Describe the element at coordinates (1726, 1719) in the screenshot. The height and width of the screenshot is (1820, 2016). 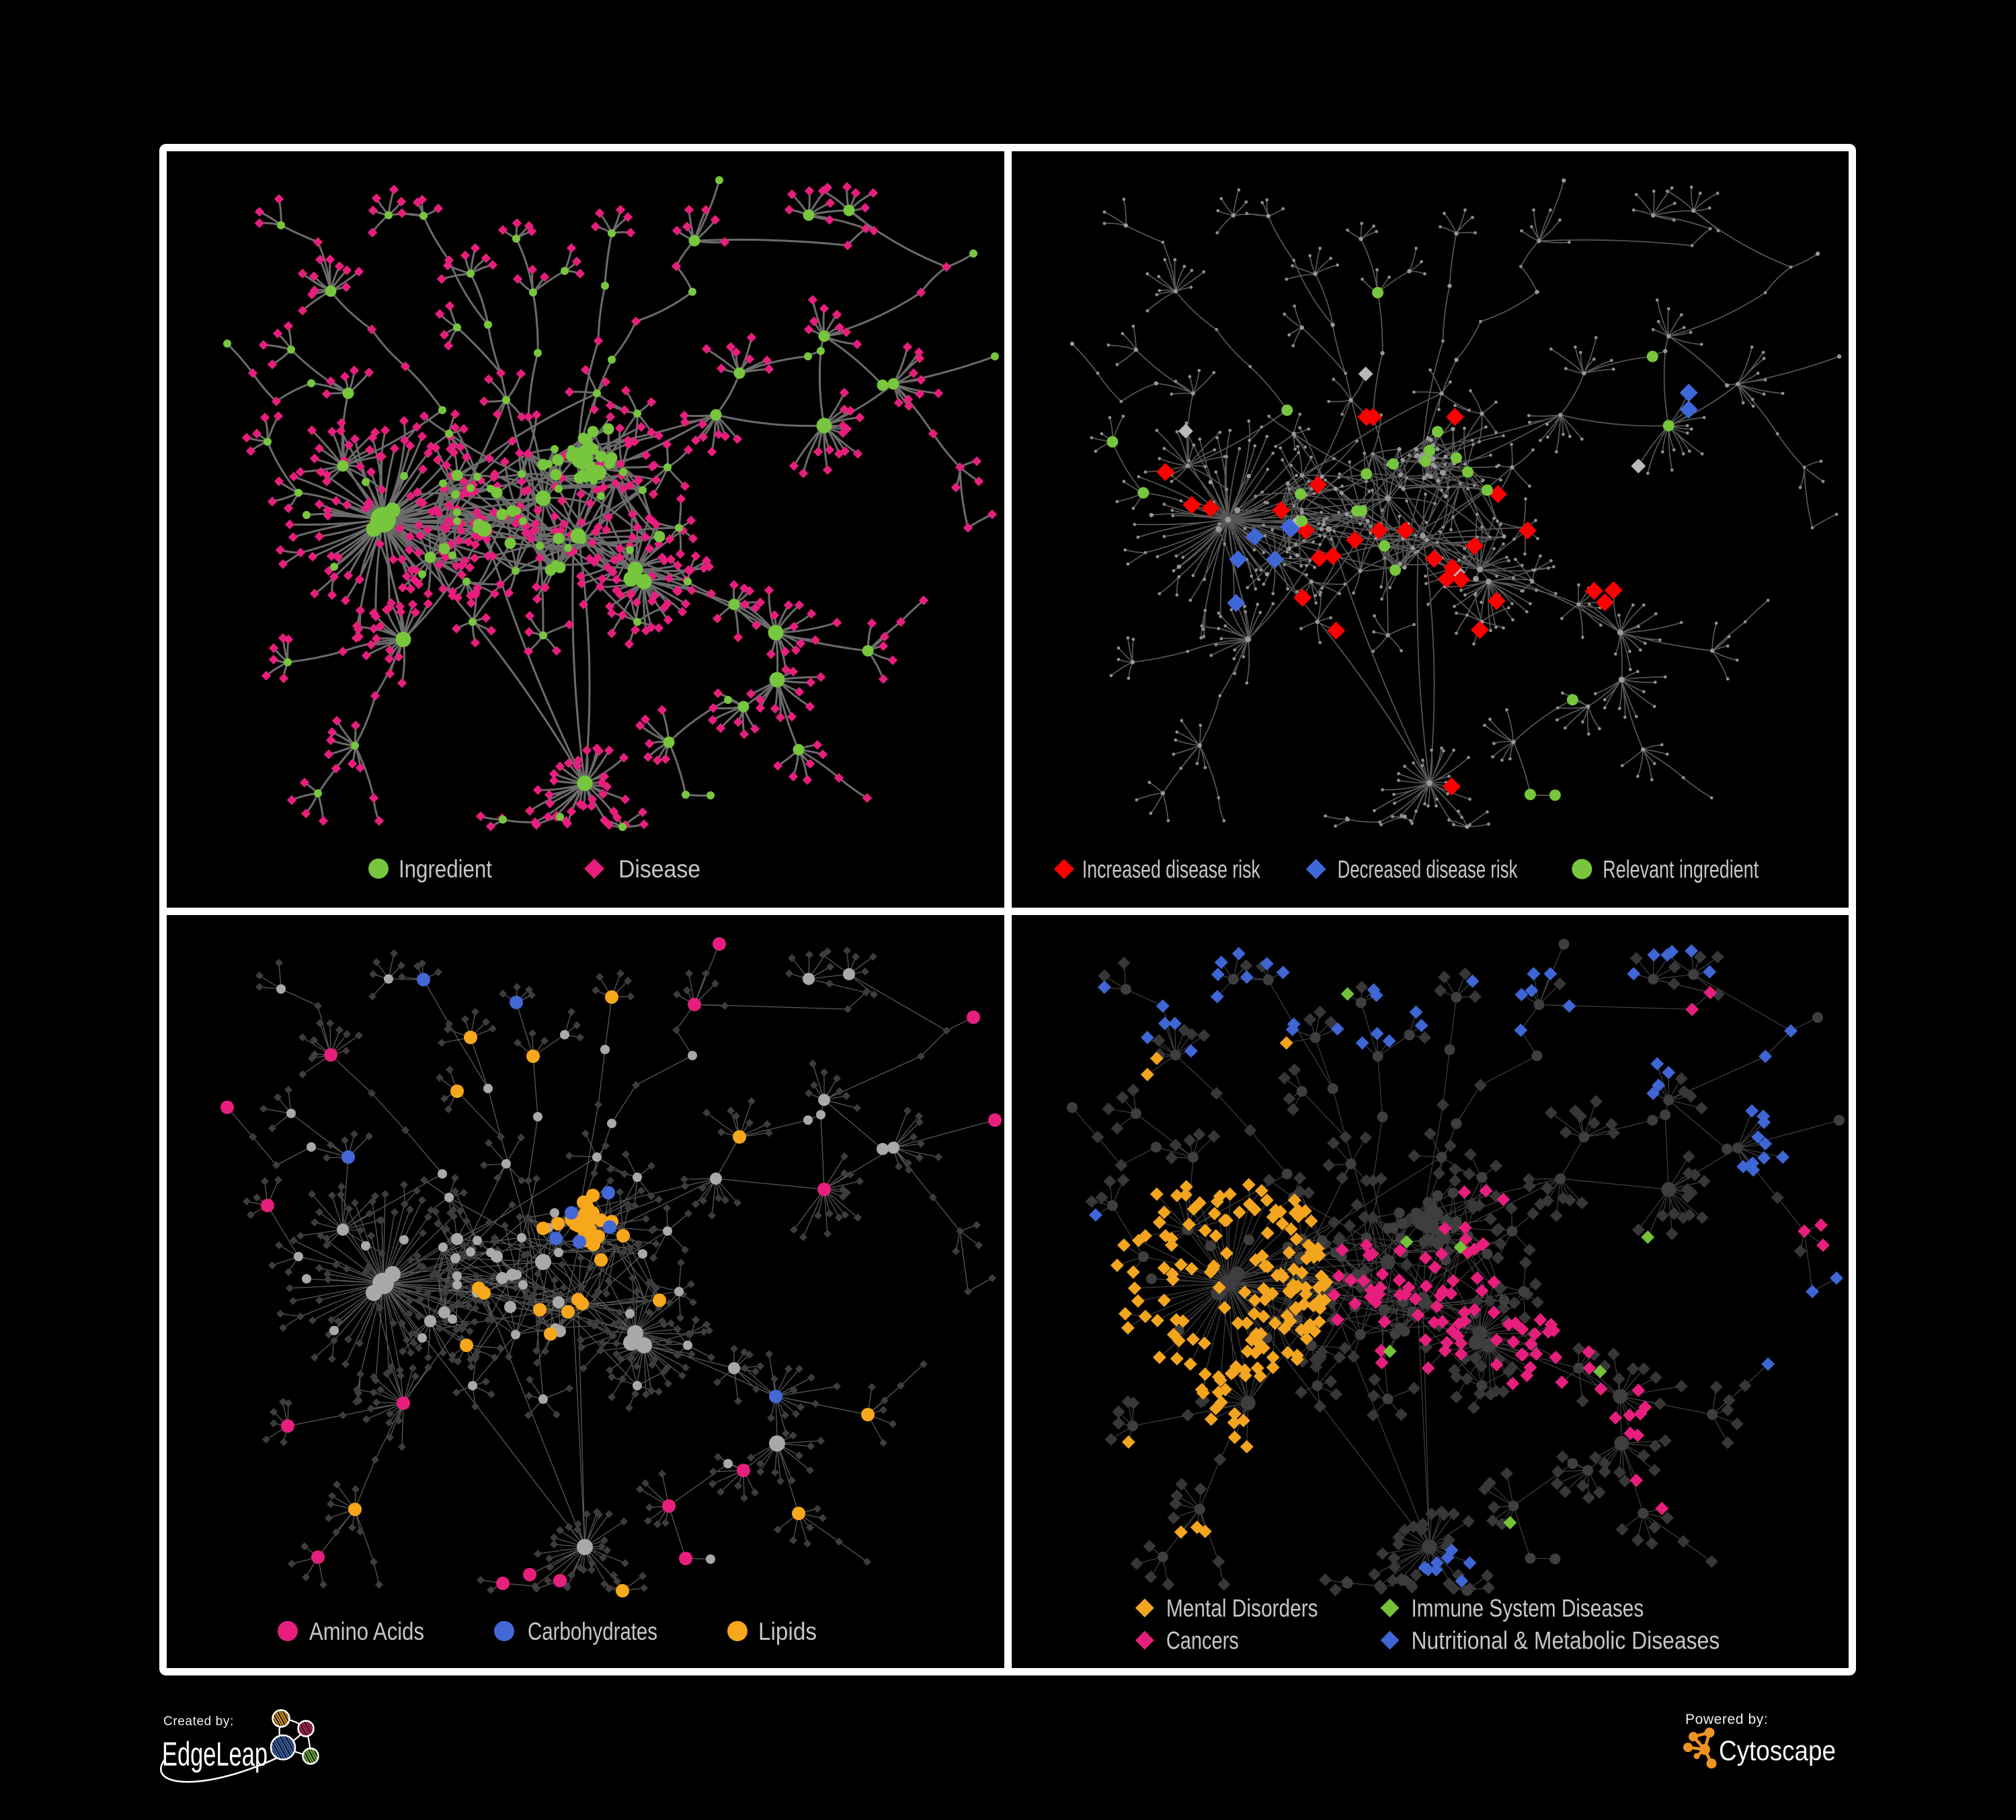
I see `svg-text: Powered by:` at that location.